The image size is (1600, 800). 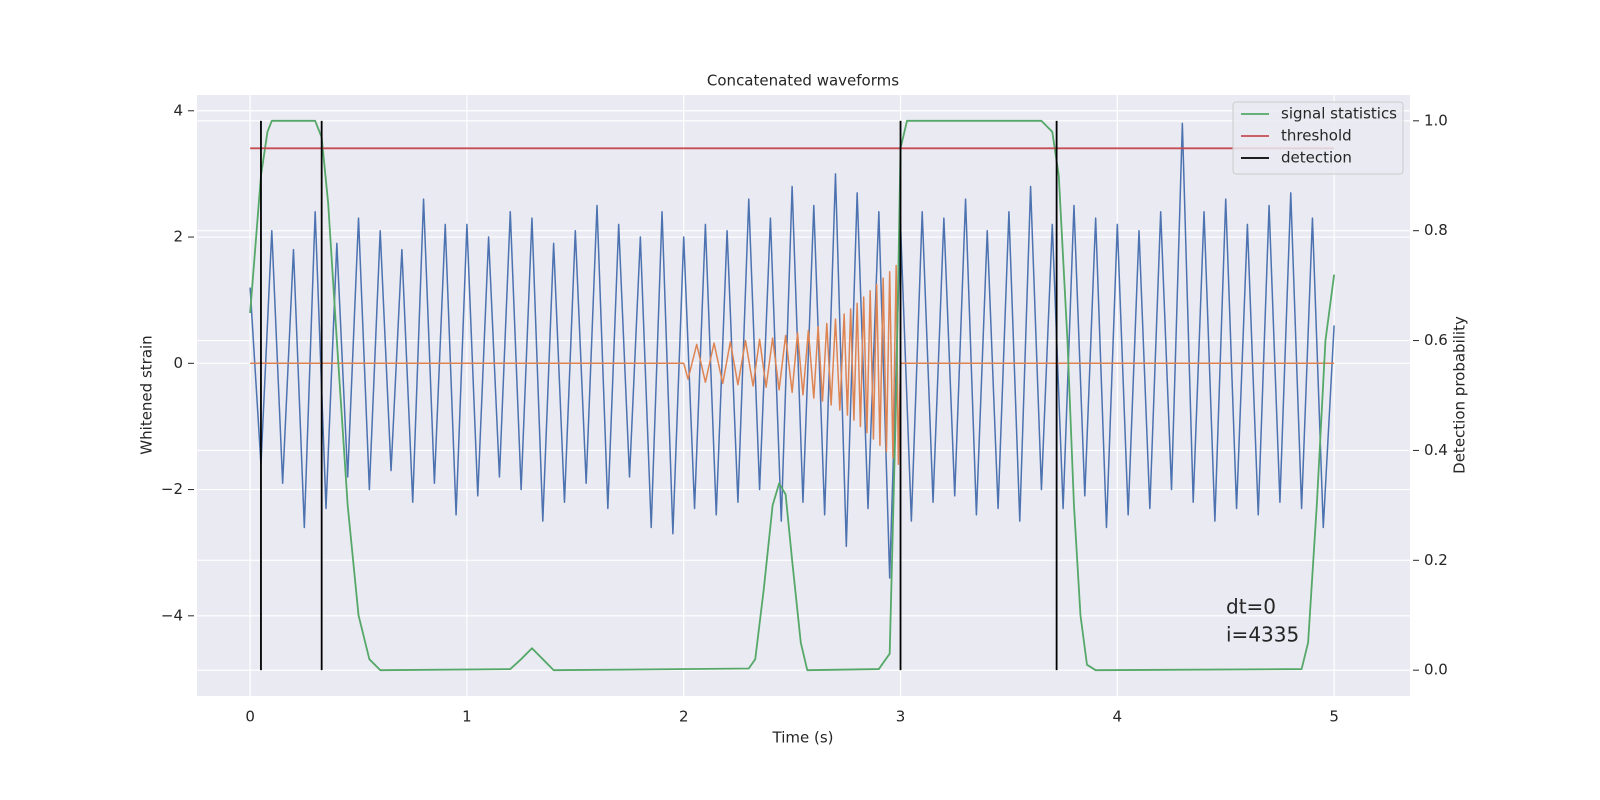 I want to click on y2-tick-label: 0.8, so click(x=1436, y=230).